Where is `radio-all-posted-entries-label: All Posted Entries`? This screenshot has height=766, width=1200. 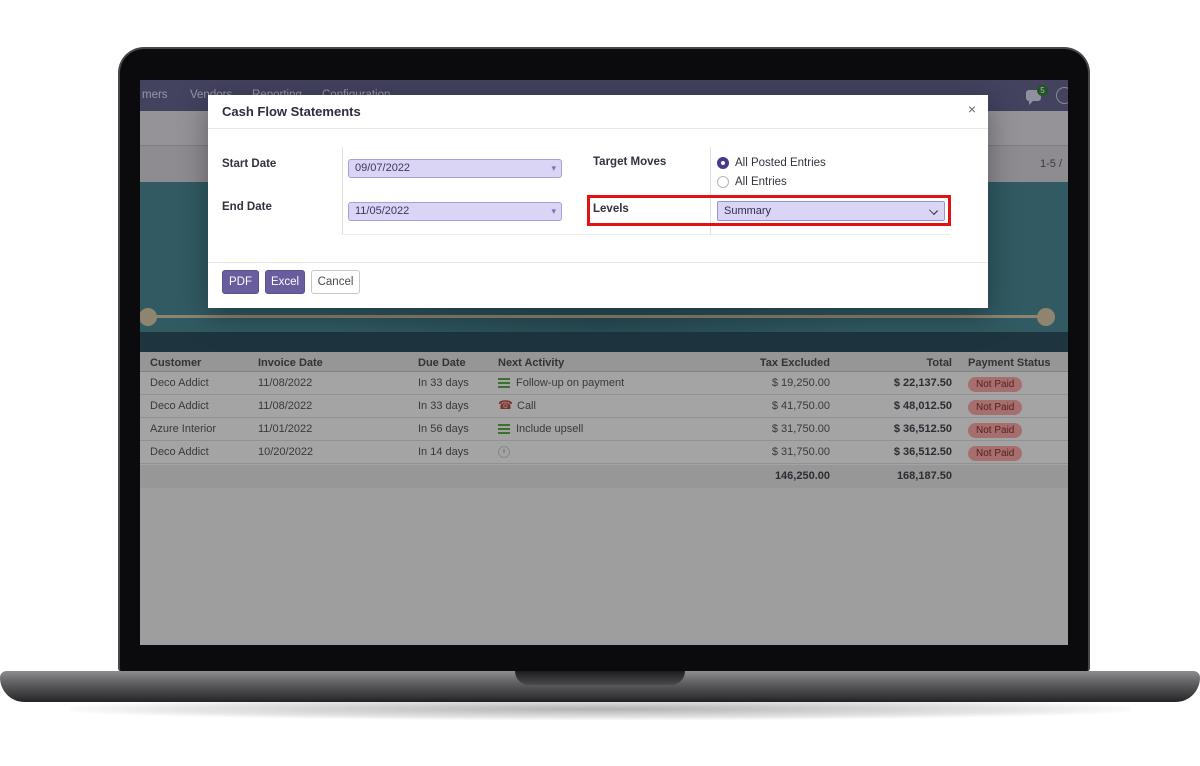
radio-all-posted-entries-label: All Posted Entries is located at coordinates (780, 163).